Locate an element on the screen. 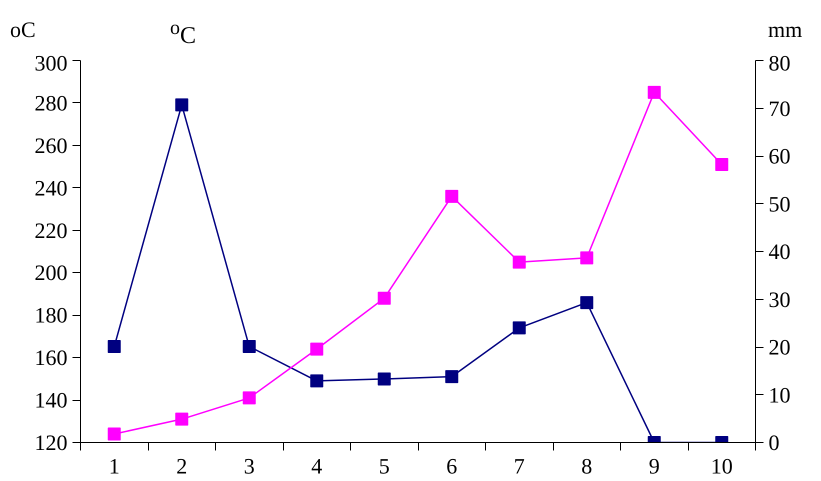  y2-tick-label: 10 is located at coordinates (779, 395).